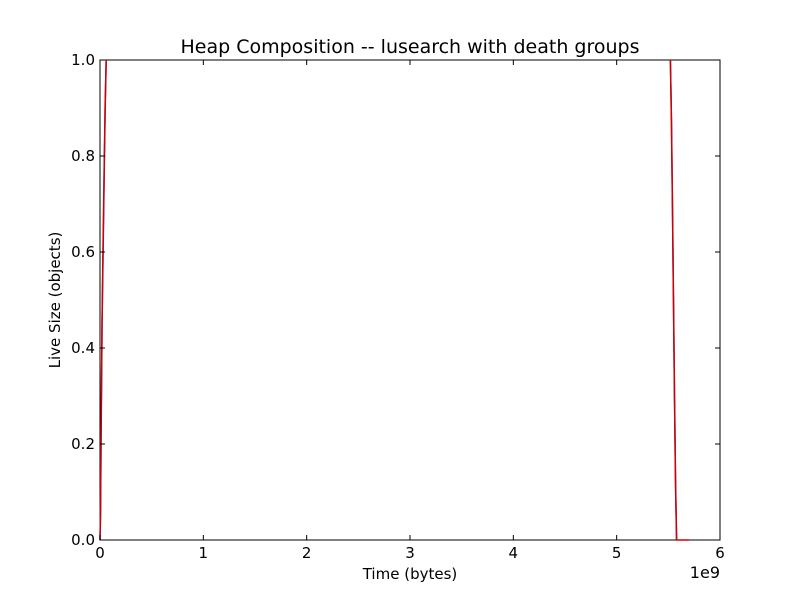 The image size is (800, 600). Describe the element at coordinates (705, 572) in the screenshot. I see `x-axis-offset-text: 1e9` at that location.